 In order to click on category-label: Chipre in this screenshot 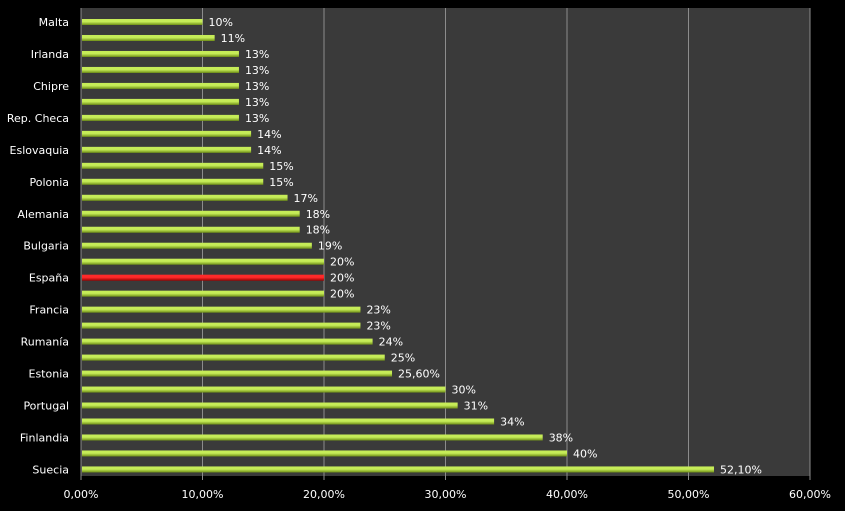, I will do `click(51, 86)`.